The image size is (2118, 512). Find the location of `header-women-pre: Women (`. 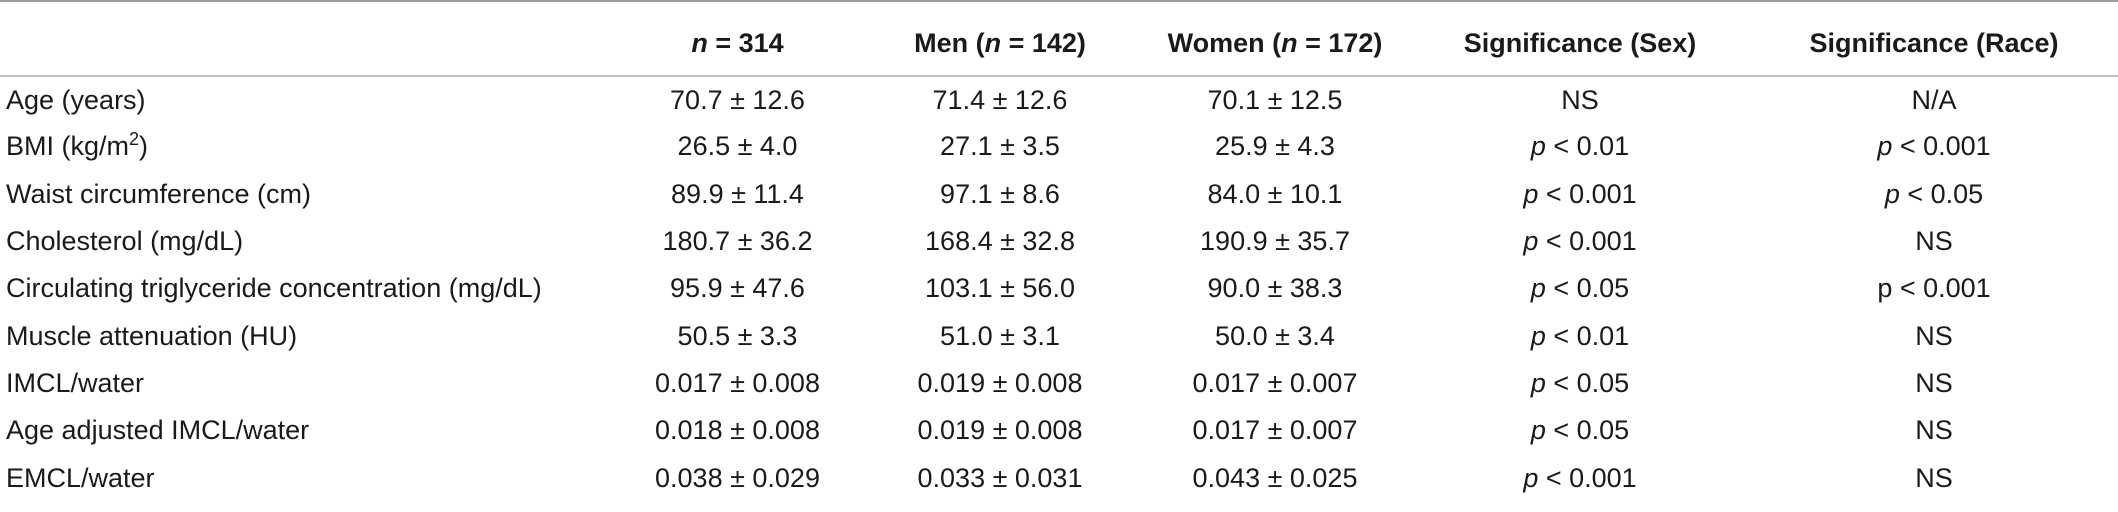

header-women-pre: Women ( is located at coordinates (1224, 43).